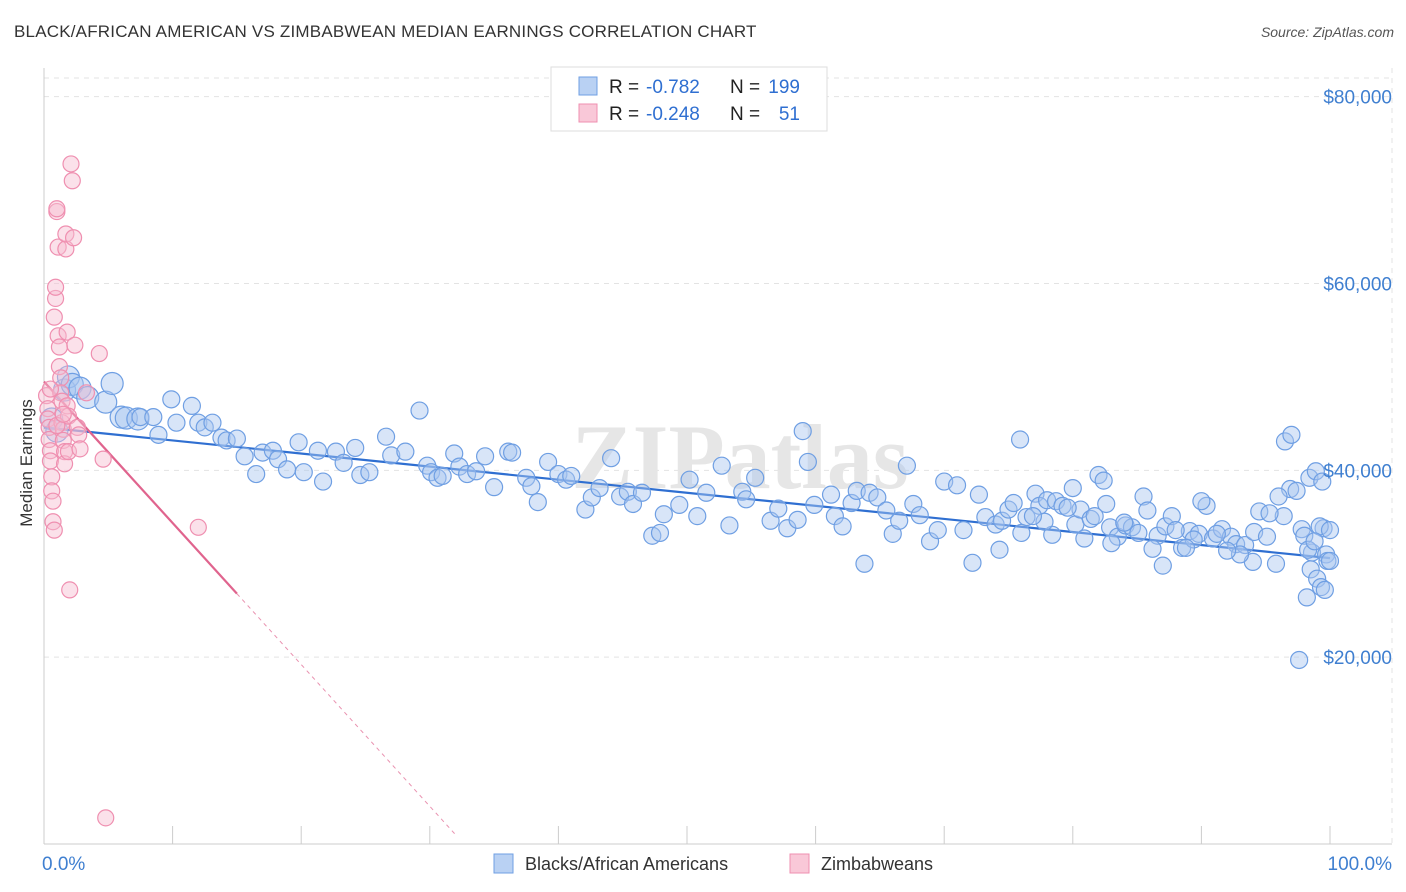 The width and height of the screenshot is (1406, 892). What do you see at coordinates (877, 864) in the screenshot?
I see `series-legend-label-pink: Zimbabweans` at bounding box center [877, 864].